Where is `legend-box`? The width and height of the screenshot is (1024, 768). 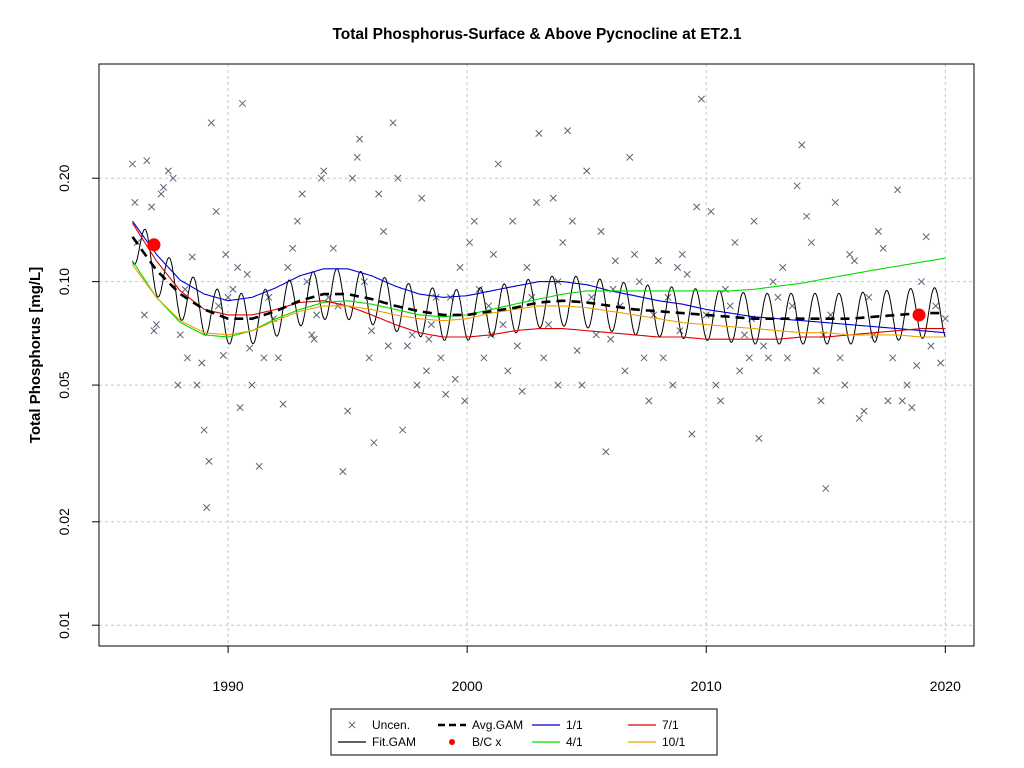 legend-box is located at coordinates (524, 732).